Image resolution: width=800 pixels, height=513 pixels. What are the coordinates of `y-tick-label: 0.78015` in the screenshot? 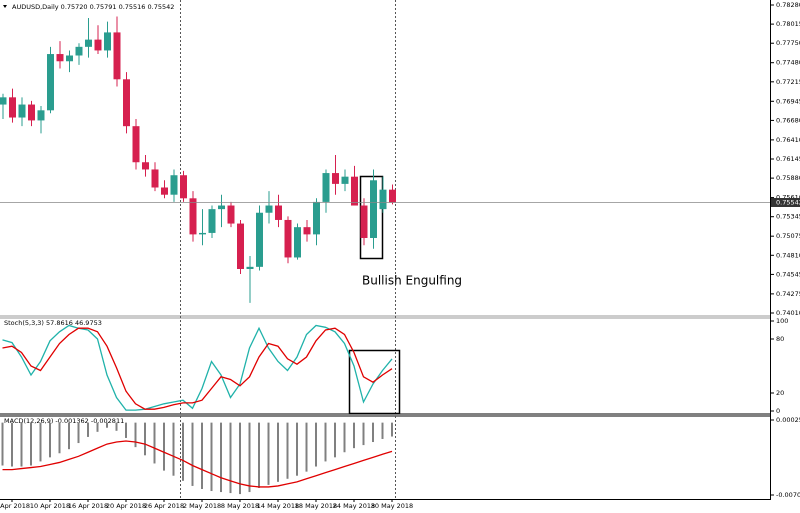 It's located at (788, 24).